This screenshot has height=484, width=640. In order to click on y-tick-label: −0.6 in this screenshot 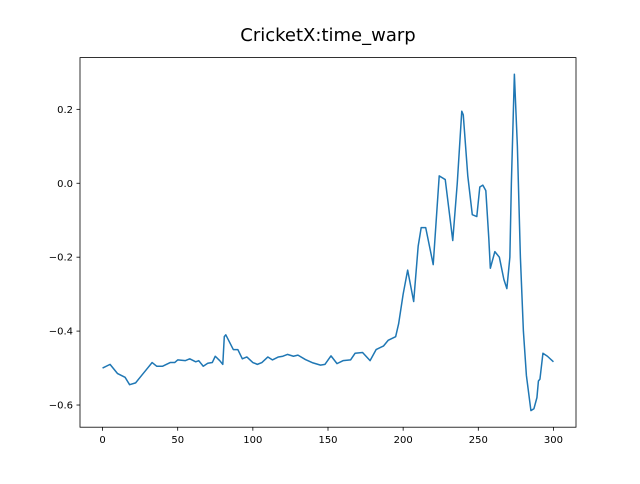, I will do `click(61, 406)`.